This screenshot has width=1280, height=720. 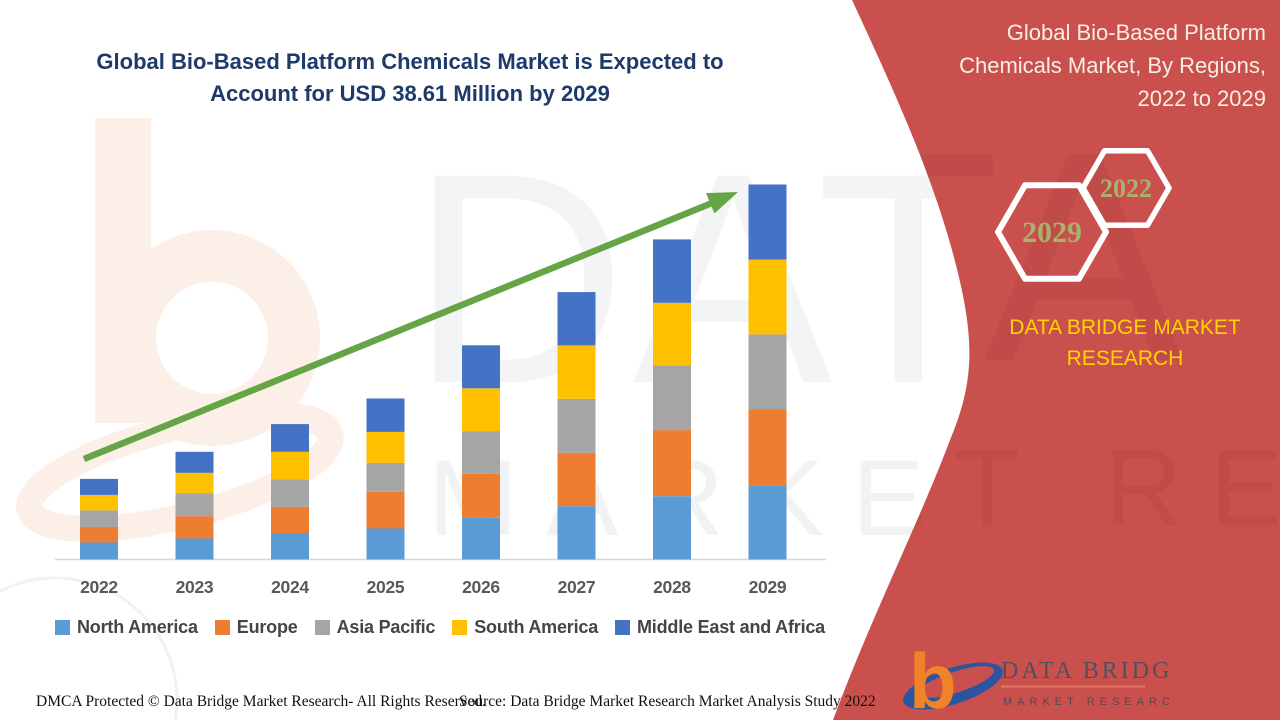 What do you see at coordinates (194, 587) in the screenshot?
I see `x-axis-label-2023: 2023` at bounding box center [194, 587].